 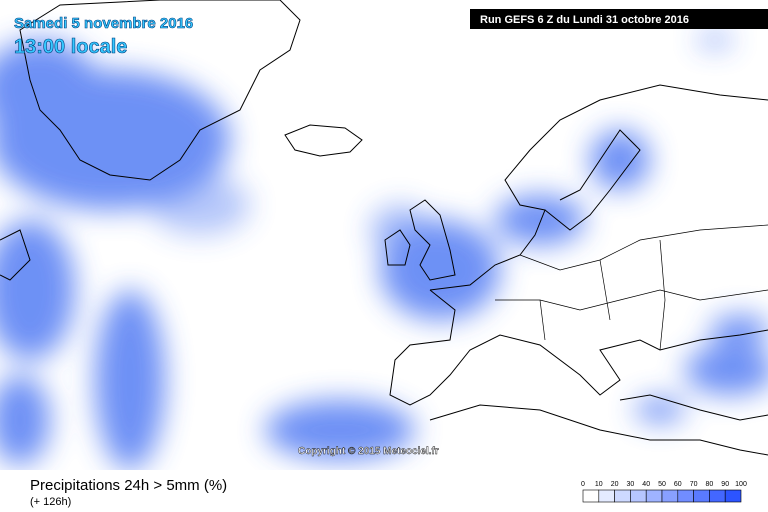 What do you see at coordinates (631, 287) in the screenshot?
I see `borders` at bounding box center [631, 287].